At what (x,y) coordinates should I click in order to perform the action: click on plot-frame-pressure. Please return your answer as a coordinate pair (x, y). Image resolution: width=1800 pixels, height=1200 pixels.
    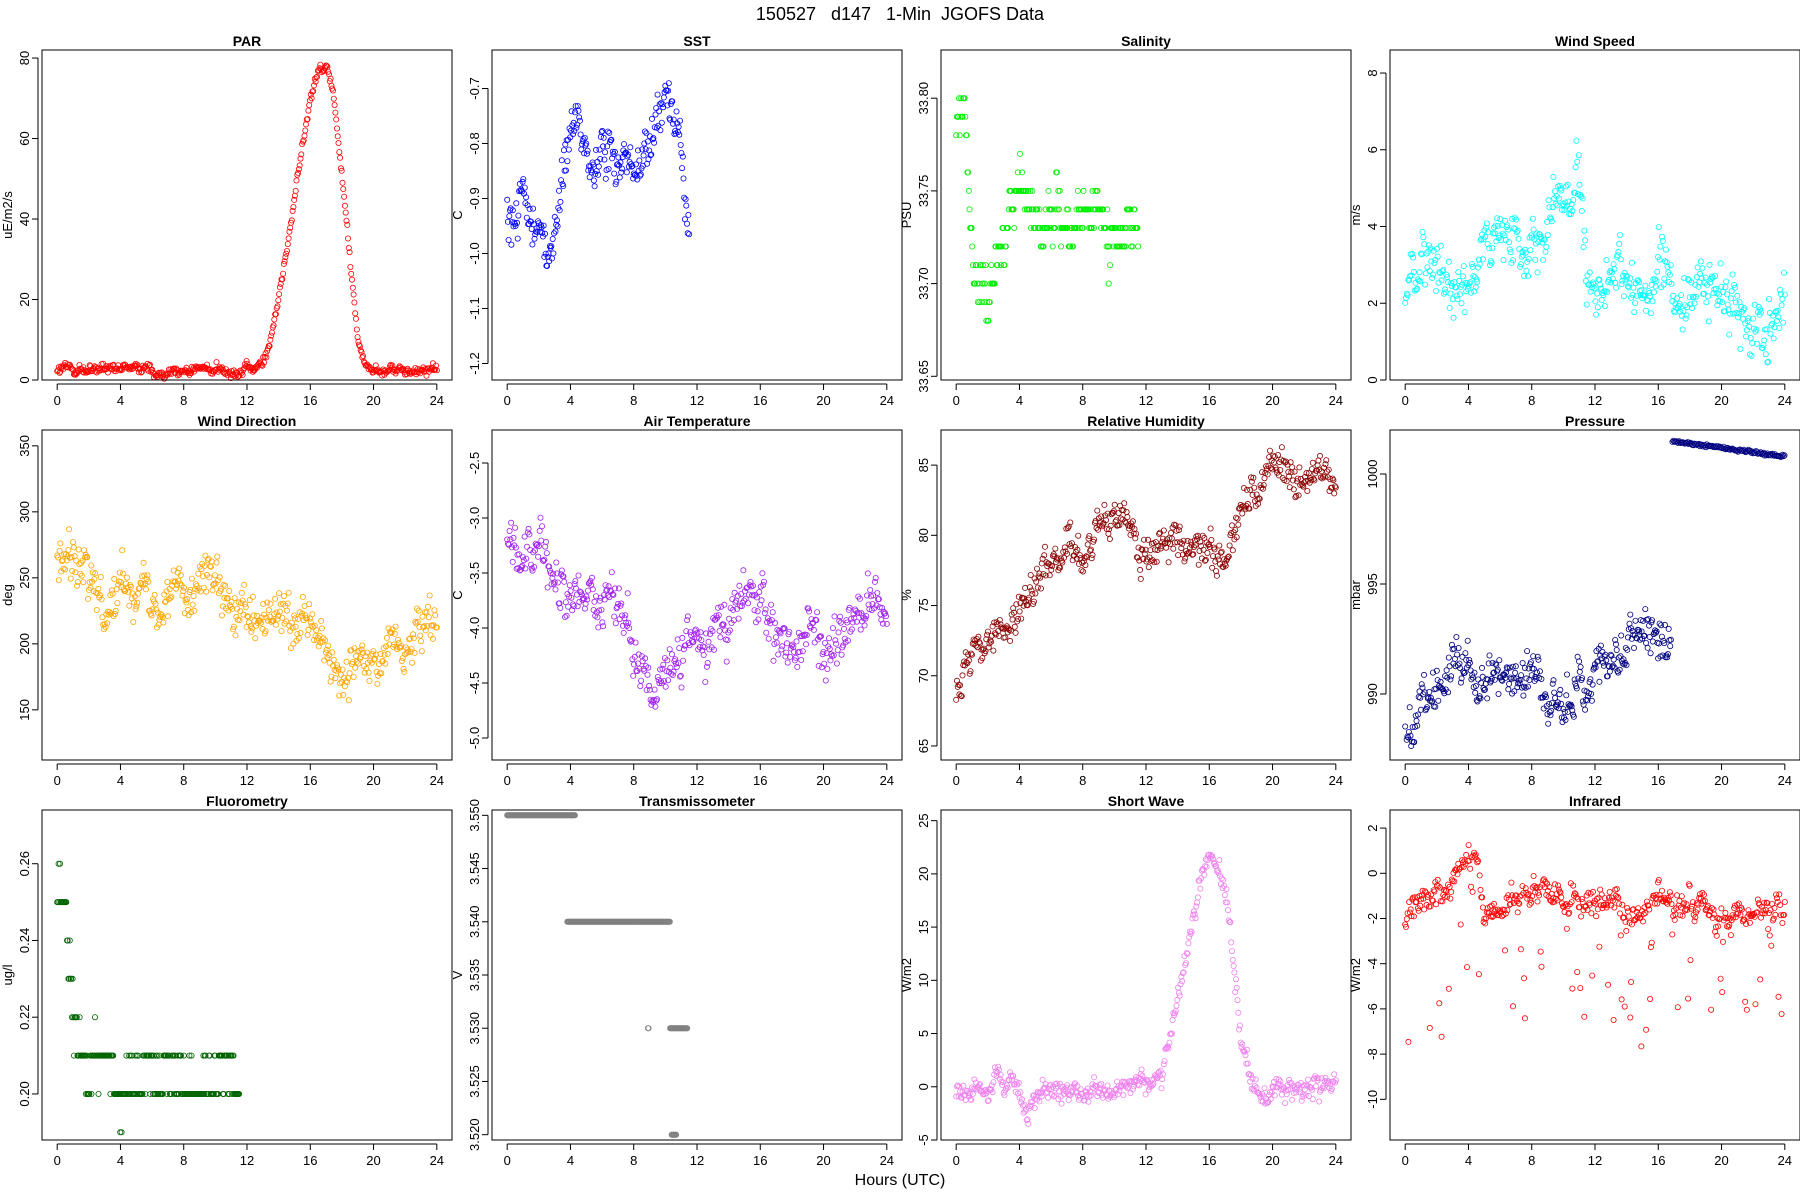
    Looking at the image, I should click on (1594, 595).